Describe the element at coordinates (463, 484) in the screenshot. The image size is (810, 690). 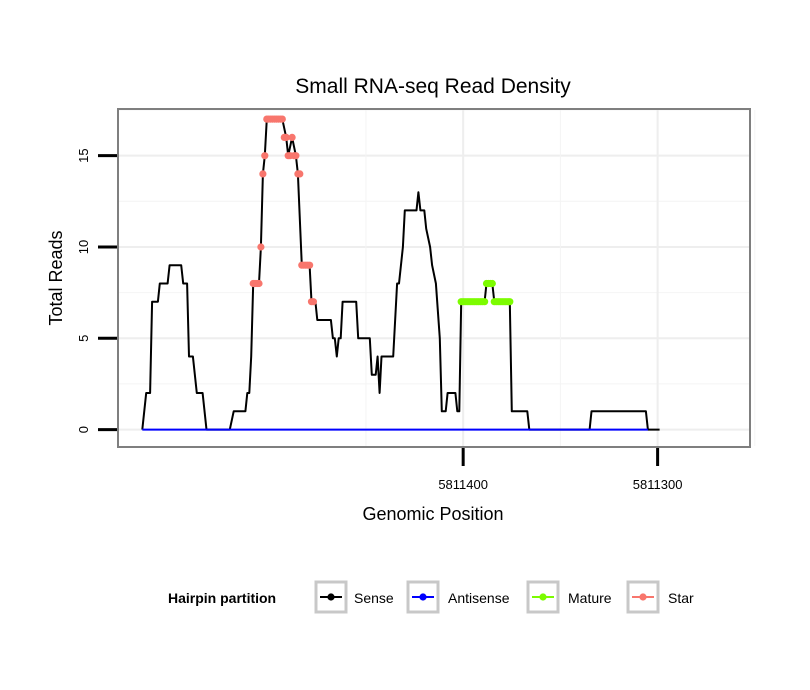
I see `x-tick-label-0: 5811400` at that location.